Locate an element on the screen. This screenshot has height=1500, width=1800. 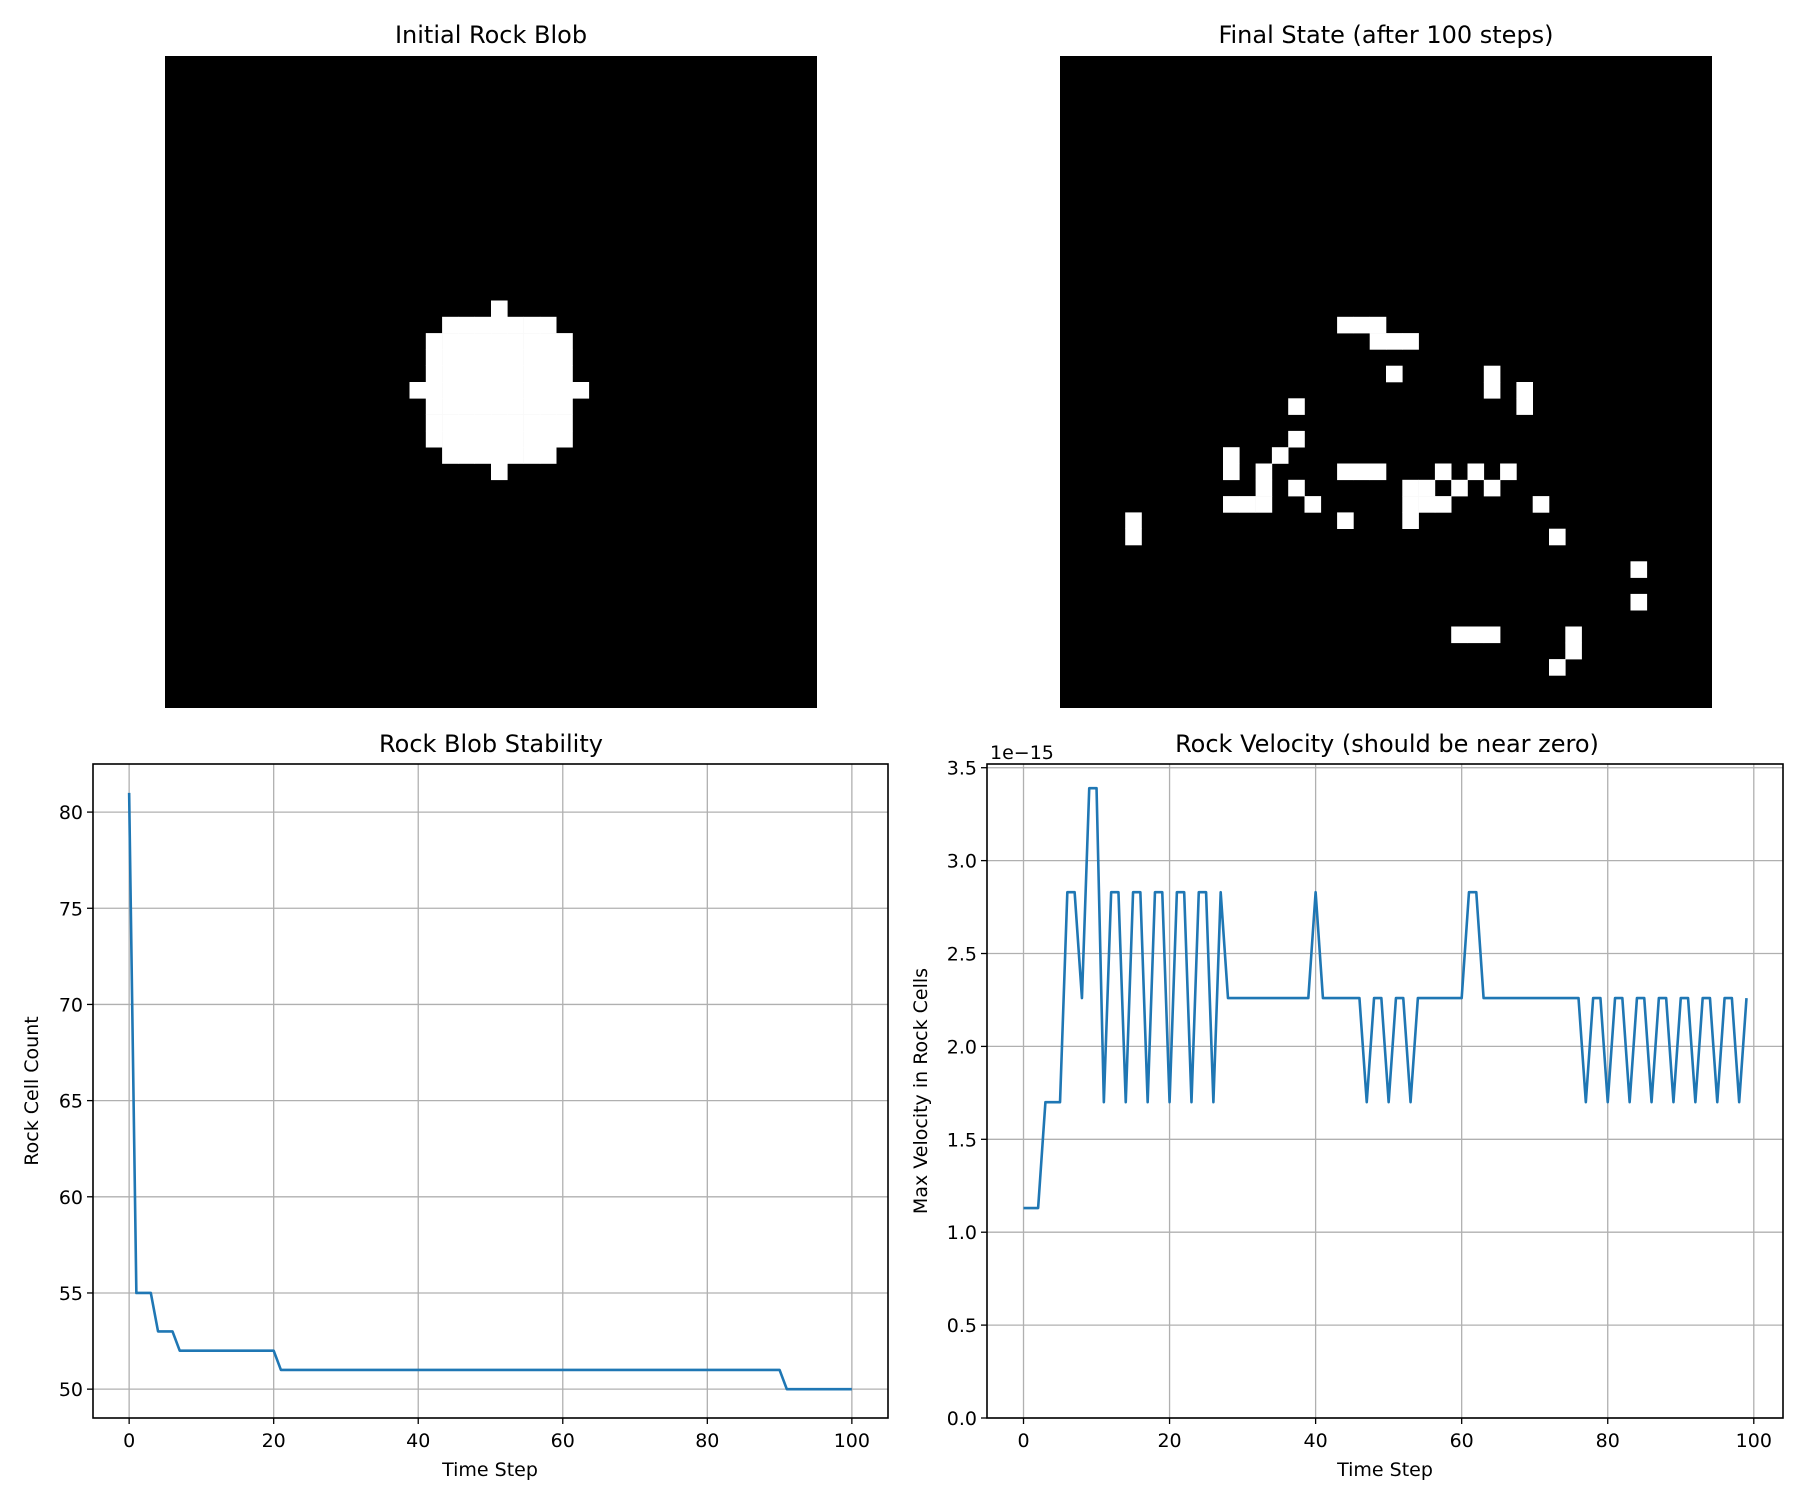
stability-x-tick-label: 20 is located at coordinates (274, 1441).